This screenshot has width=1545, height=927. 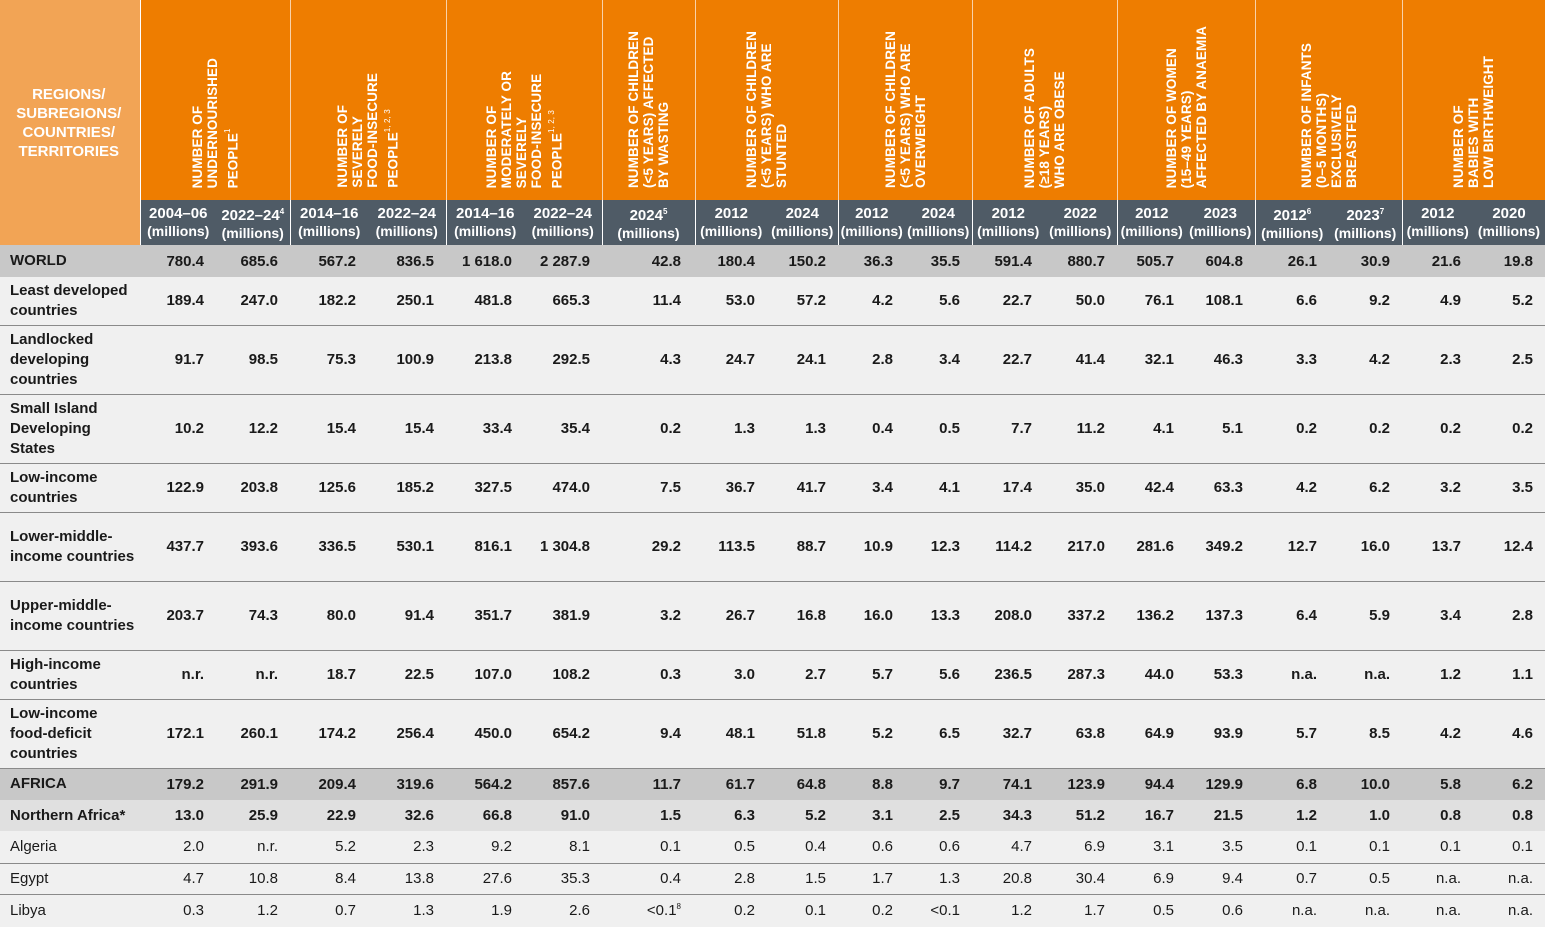 What do you see at coordinates (731, 734) in the screenshot?
I see `table-cell: 48.1` at bounding box center [731, 734].